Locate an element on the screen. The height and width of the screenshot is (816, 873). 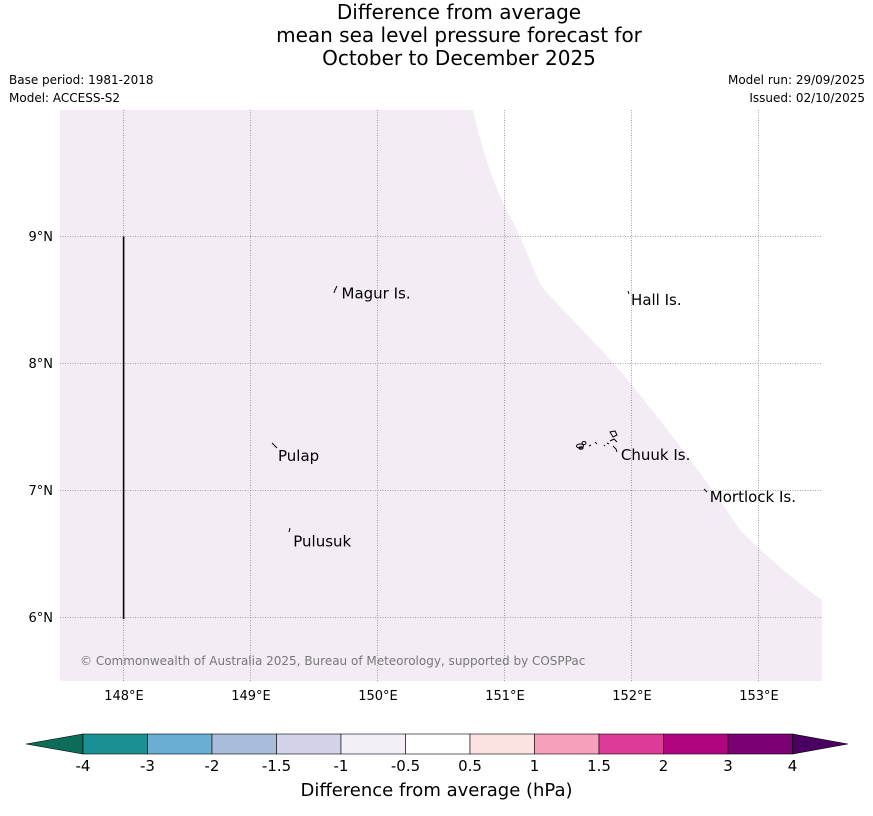
colorbar-tick-label: -2 is located at coordinates (212, 766).